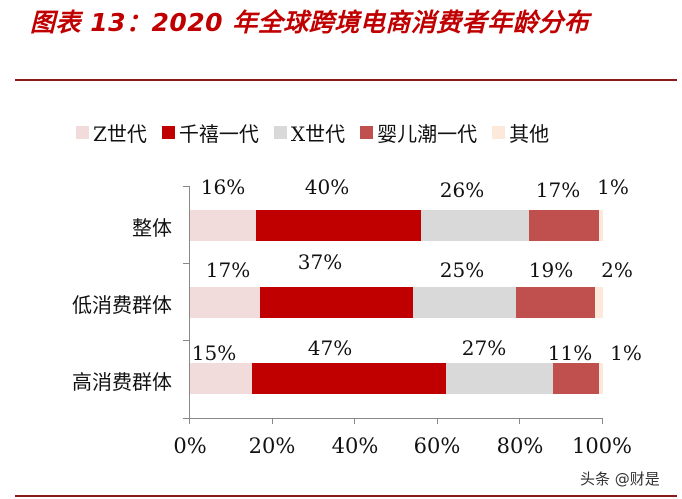 This screenshot has width=682, height=499. Describe the element at coordinates (346, 80) in the screenshot. I see `top-divider` at that location.